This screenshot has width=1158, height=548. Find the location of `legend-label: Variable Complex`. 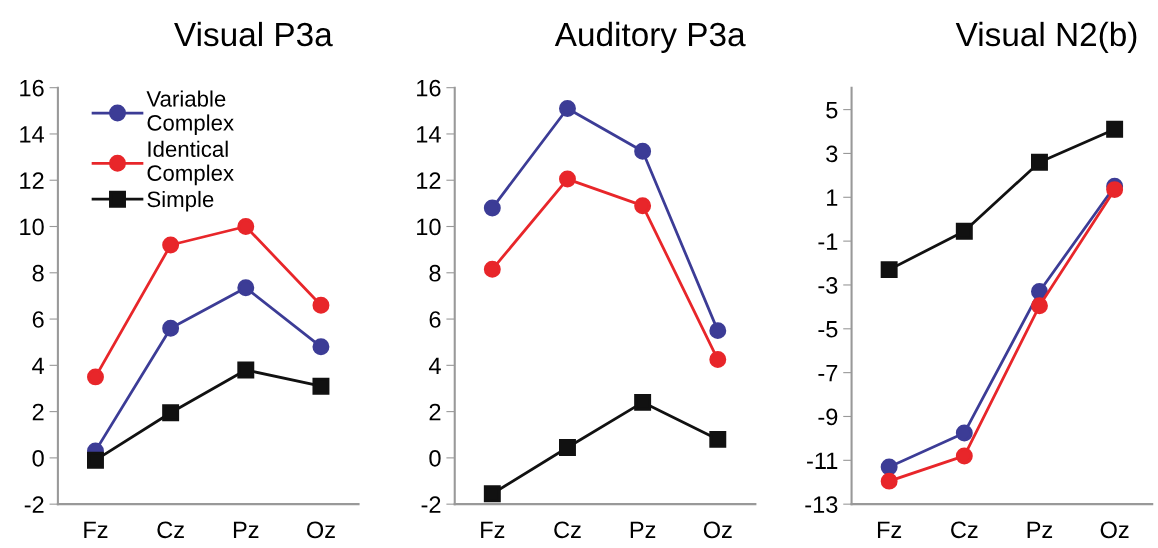

legend-label: Variable Complex is located at coordinates (190, 113).